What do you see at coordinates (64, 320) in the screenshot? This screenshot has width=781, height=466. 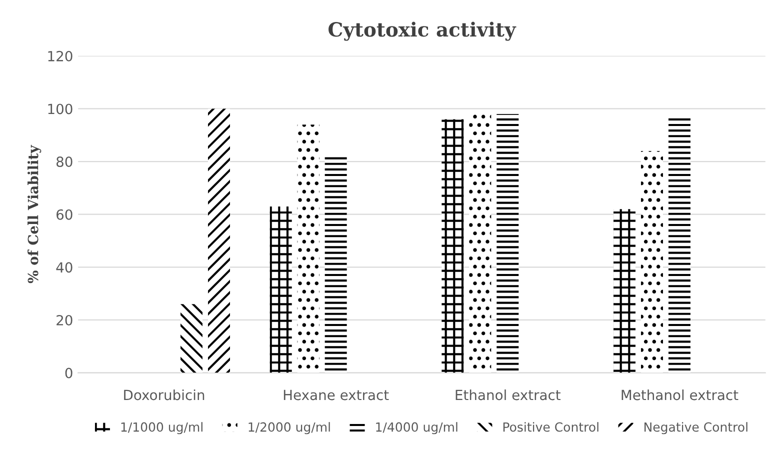 I see `y-tick-label: 20` at bounding box center [64, 320].